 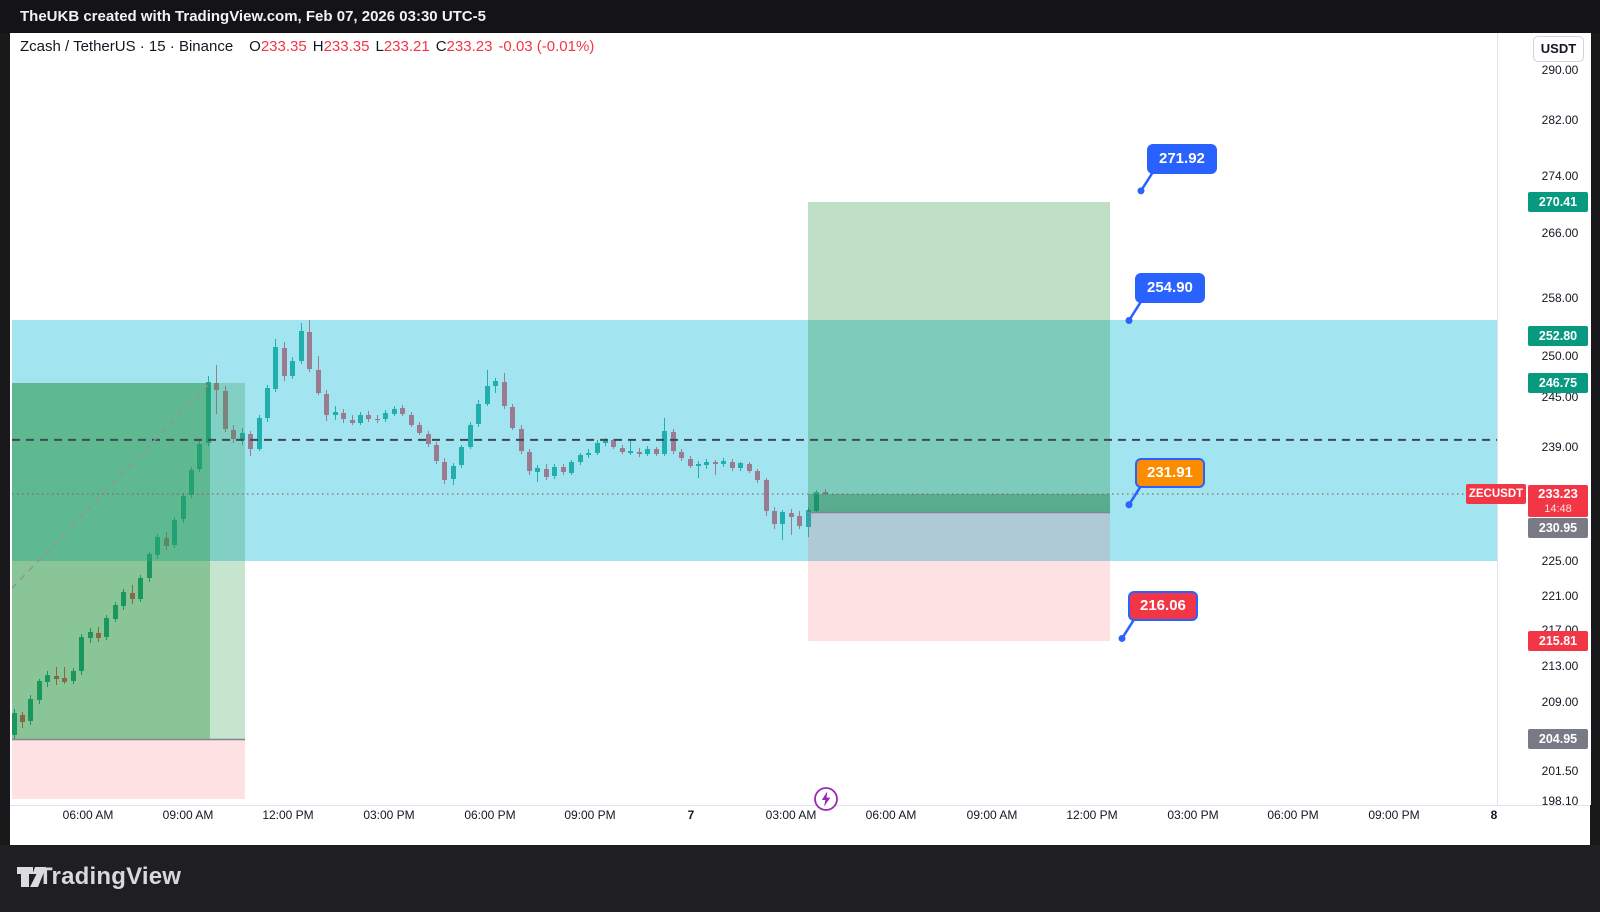 I want to click on symbol-title: Zcash / TetherUS · 15 · Binance, so click(x=127, y=46).